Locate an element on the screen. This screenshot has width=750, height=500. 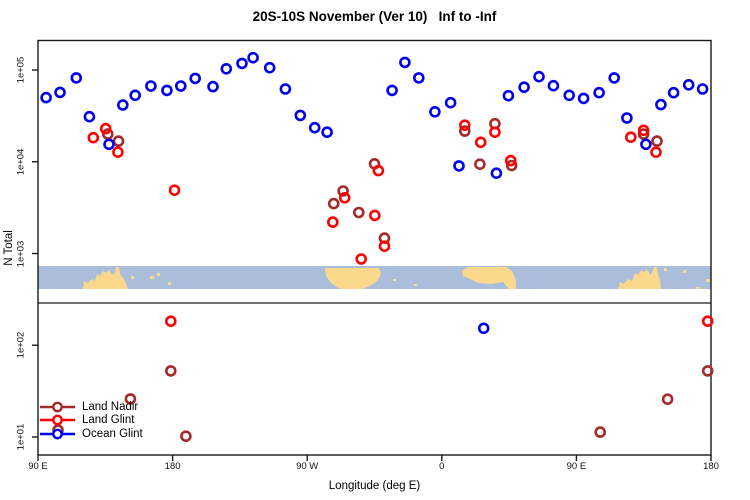
legend-item-land-glint: Land Glint is located at coordinates (91, 421).